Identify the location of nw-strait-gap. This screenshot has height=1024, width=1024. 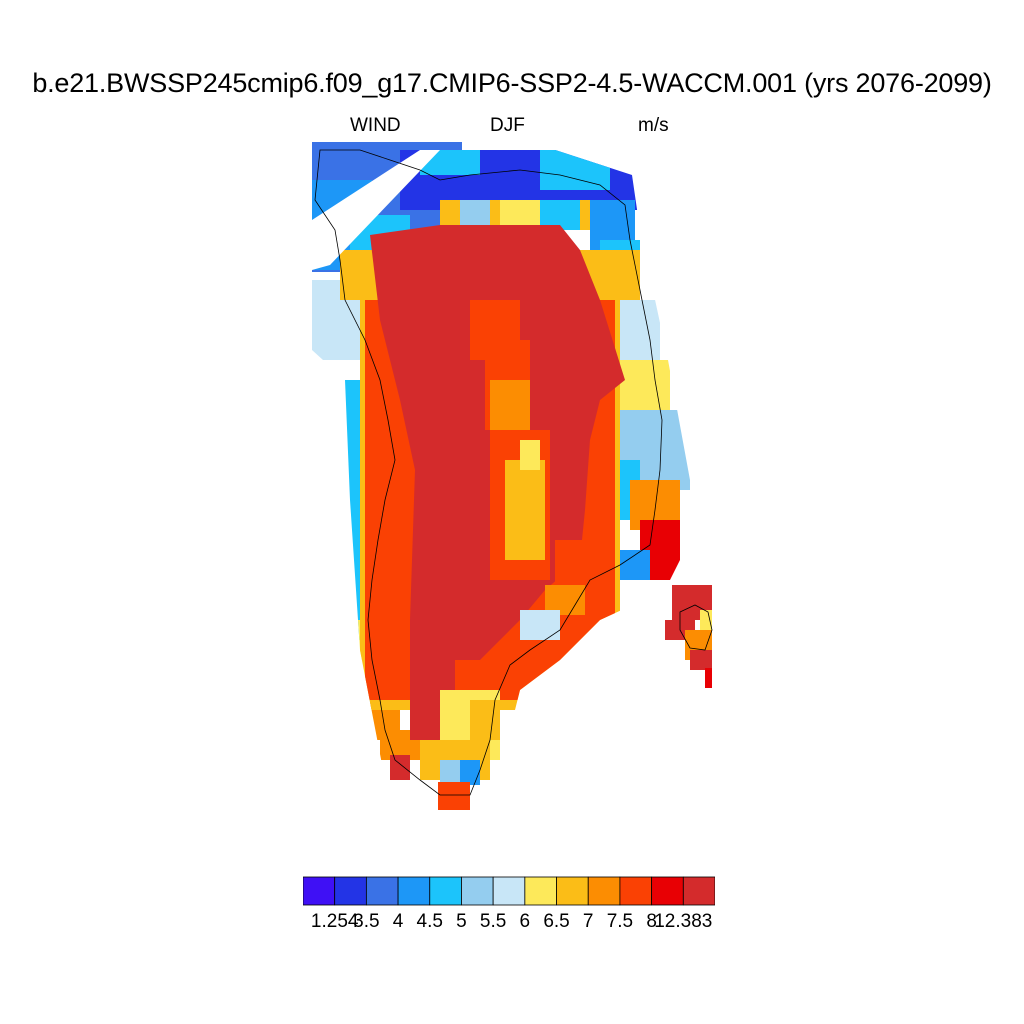
(376, 210).